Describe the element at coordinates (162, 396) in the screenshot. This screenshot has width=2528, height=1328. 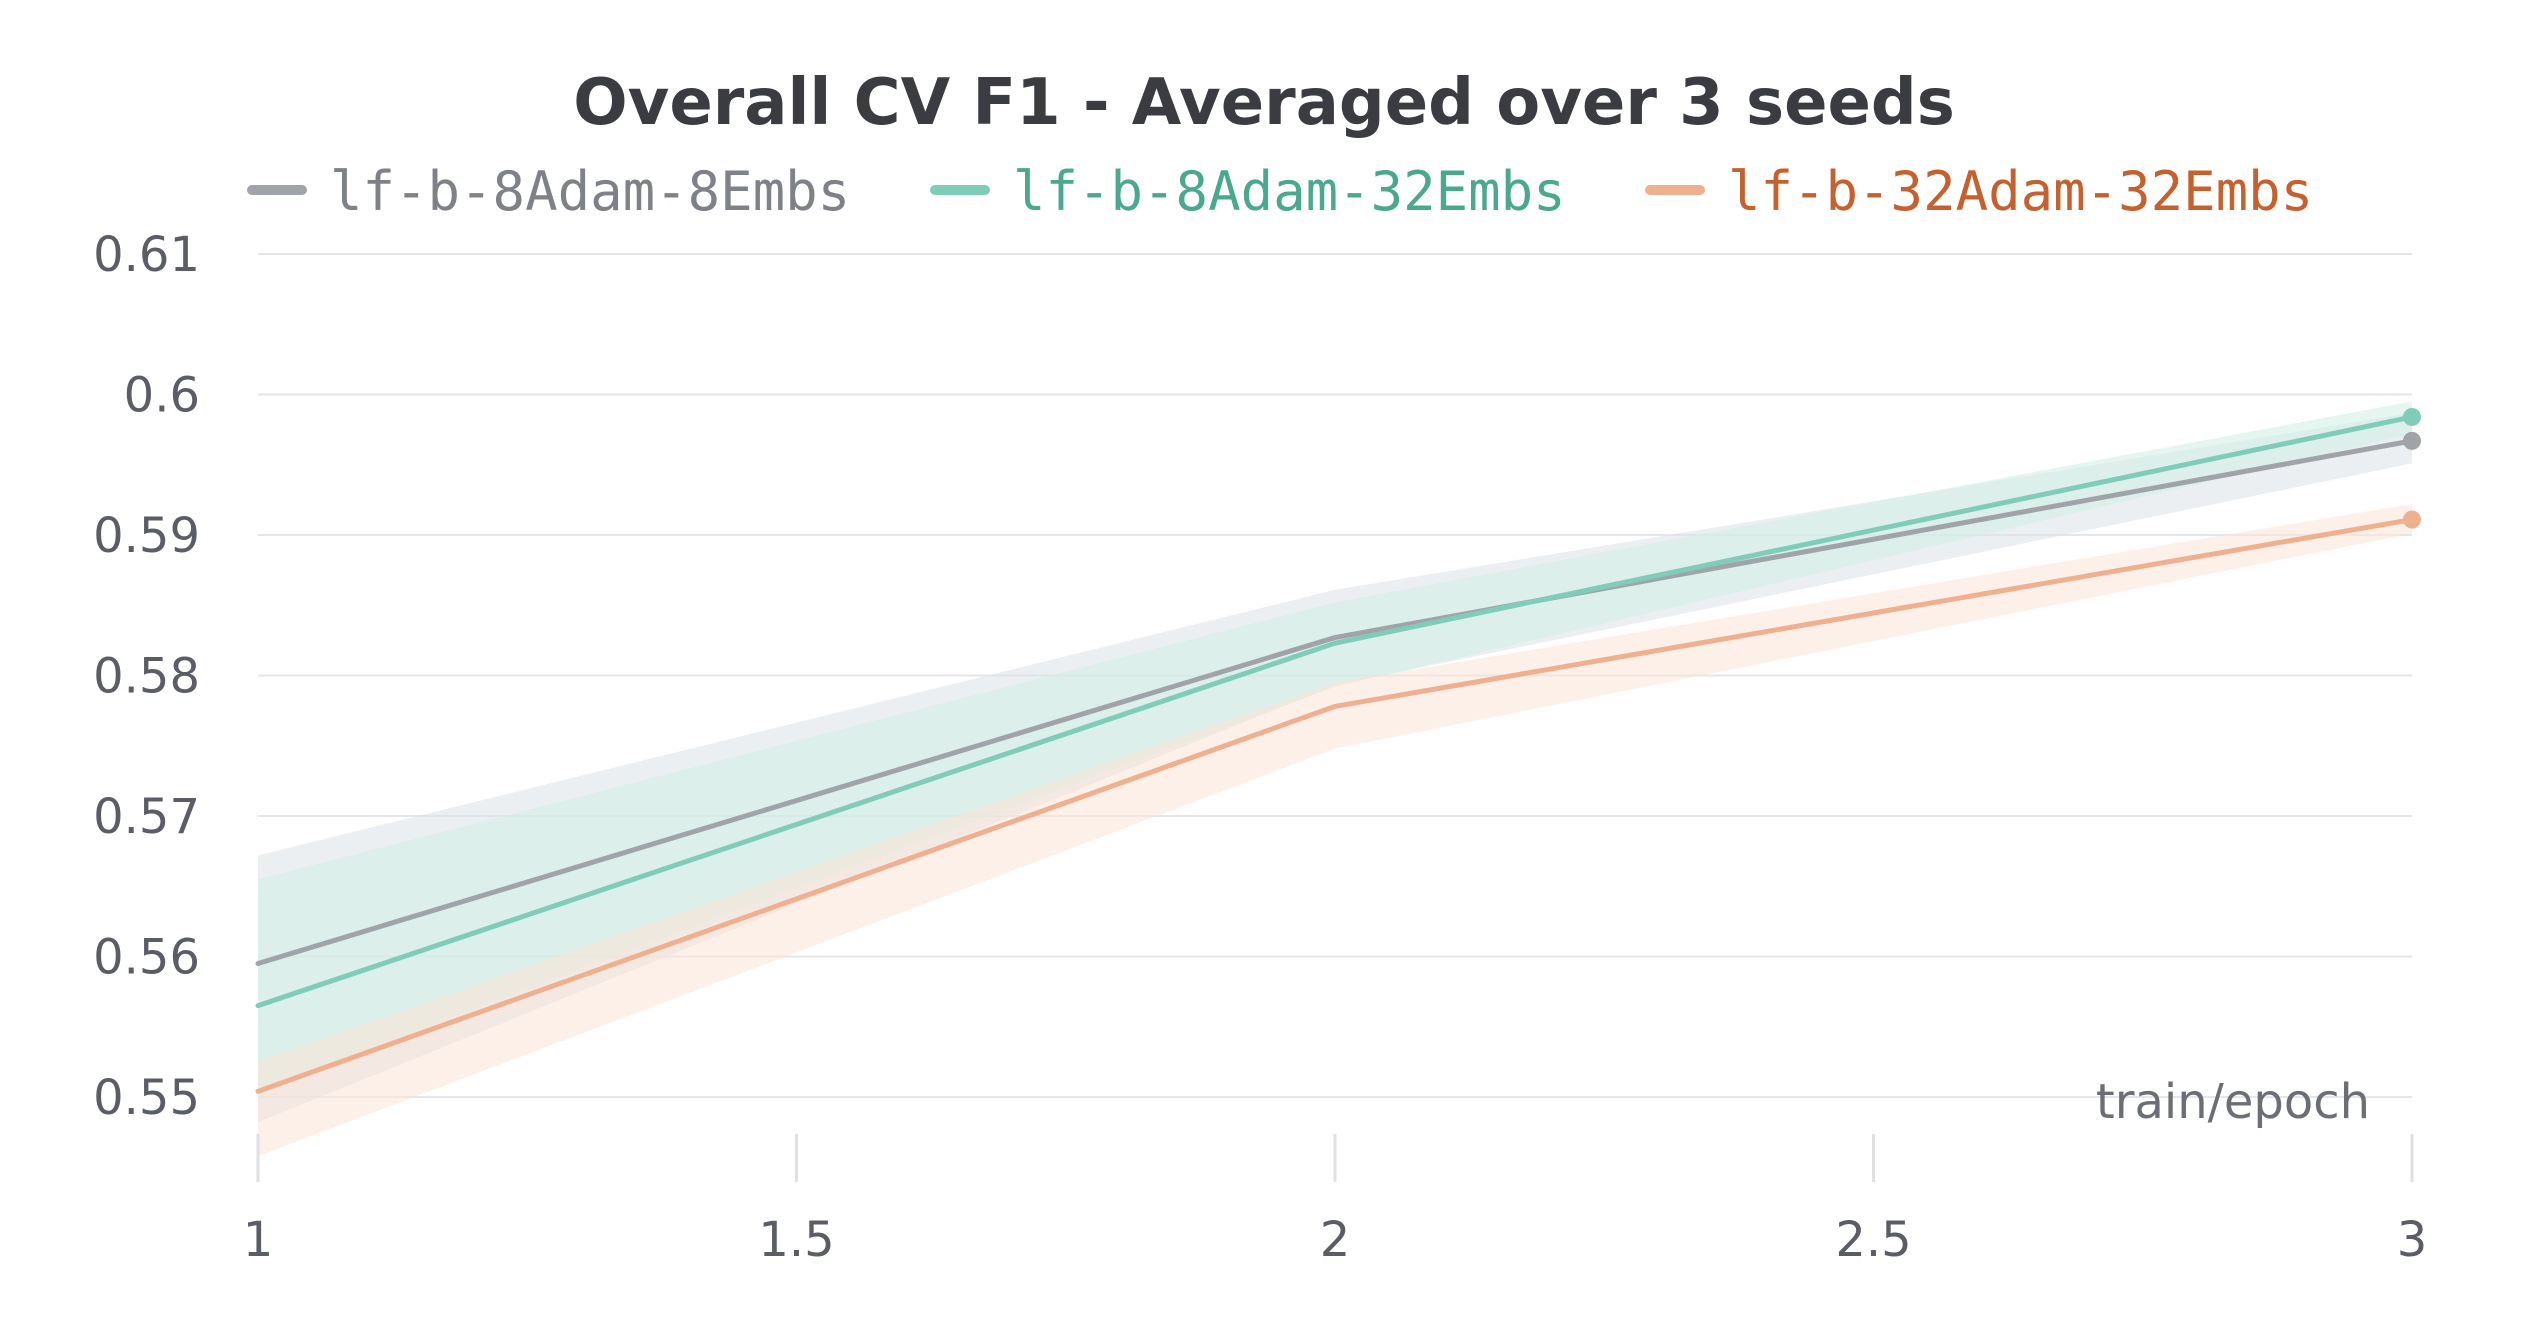
I see `y-tick-label: 0.6` at that location.